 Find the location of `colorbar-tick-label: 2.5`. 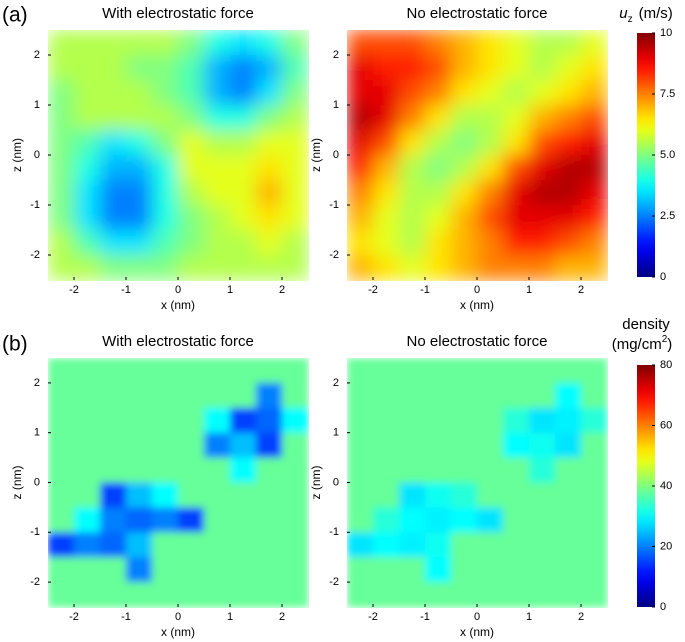

colorbar-tick-label: 2.5 is located at coordinates (667, 216).